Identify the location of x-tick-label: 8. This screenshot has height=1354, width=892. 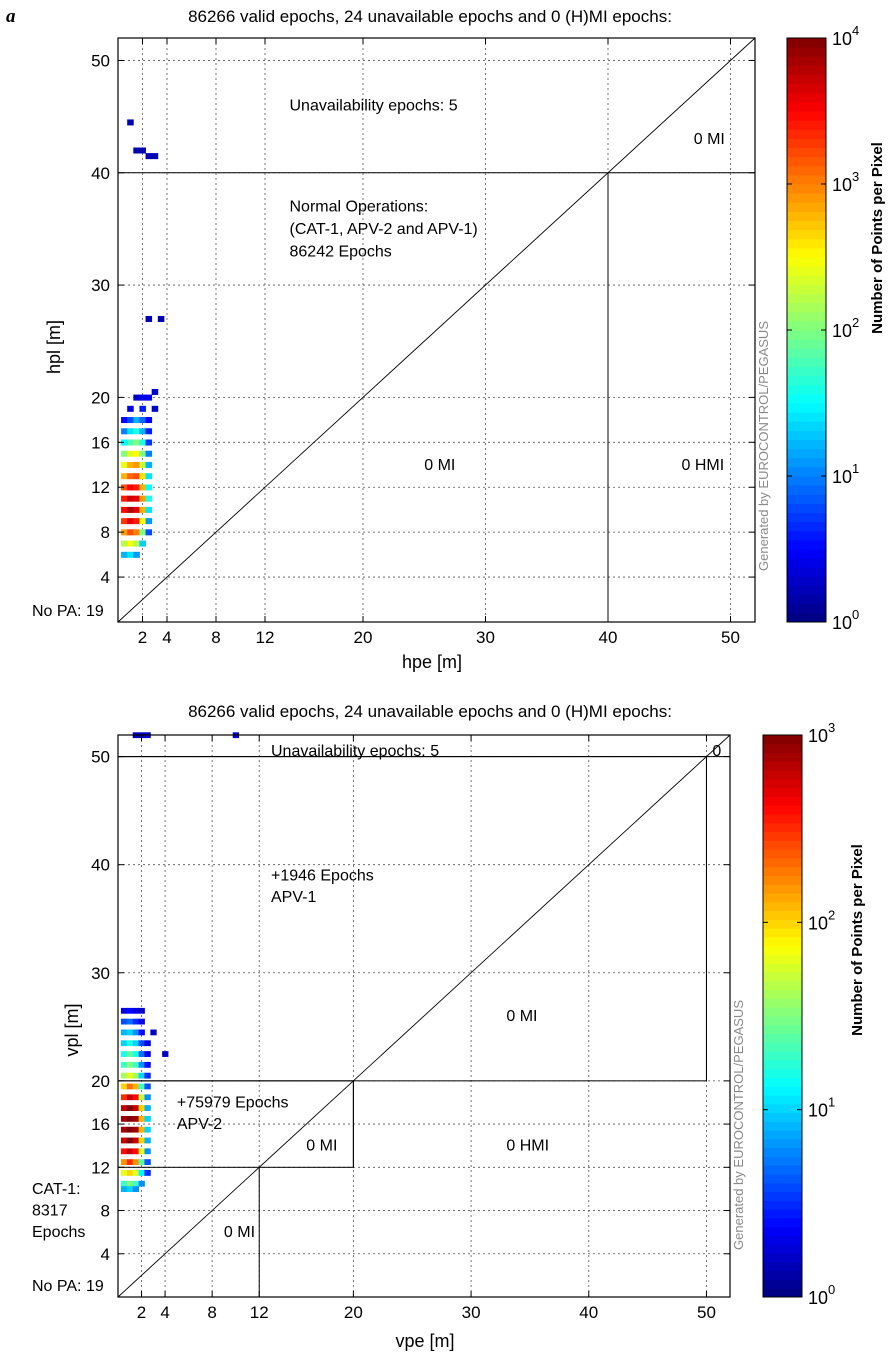
(211, 1312).